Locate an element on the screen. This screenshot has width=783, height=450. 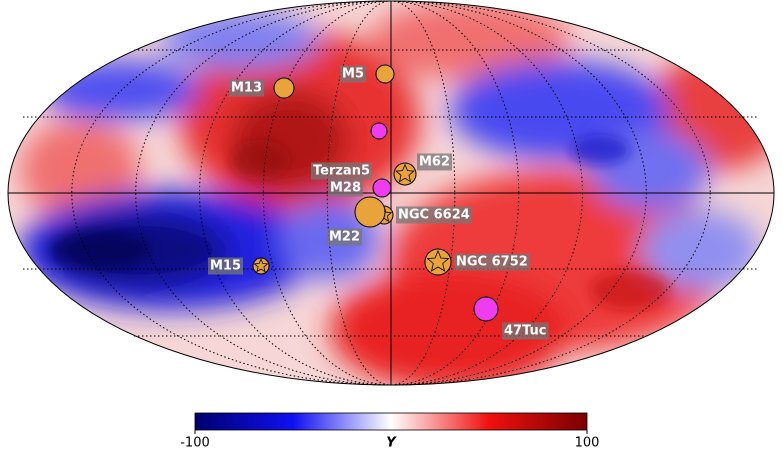
source-label: M13 is located at coordinates (246, 88).